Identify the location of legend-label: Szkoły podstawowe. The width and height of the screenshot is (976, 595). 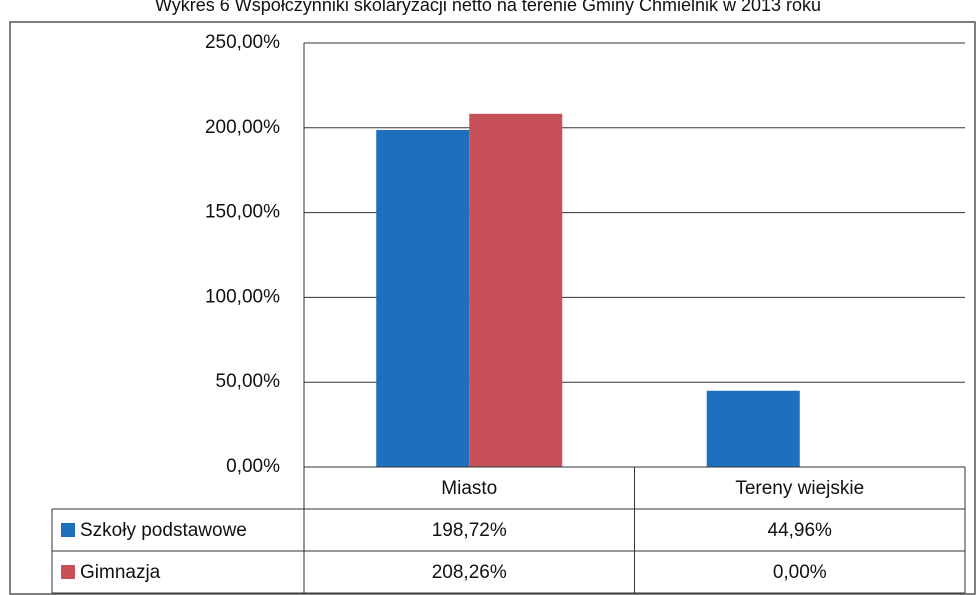
(163, 530).